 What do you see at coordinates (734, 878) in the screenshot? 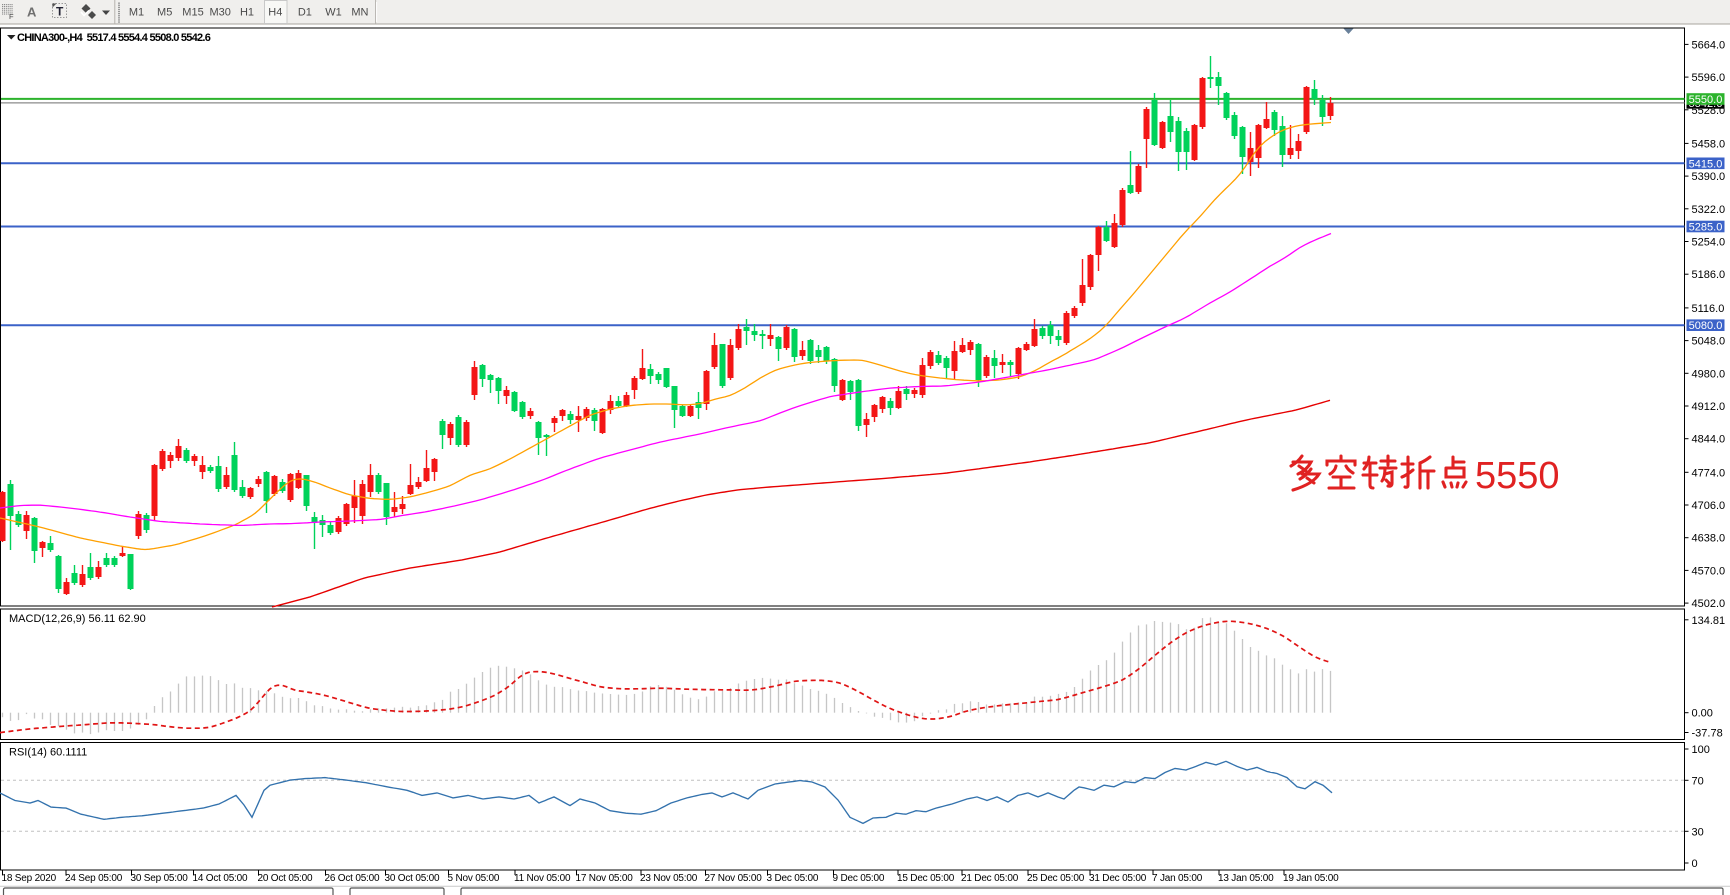
I see `svg-text: 27 Nov 05:00` at bounding box center [734, 878].